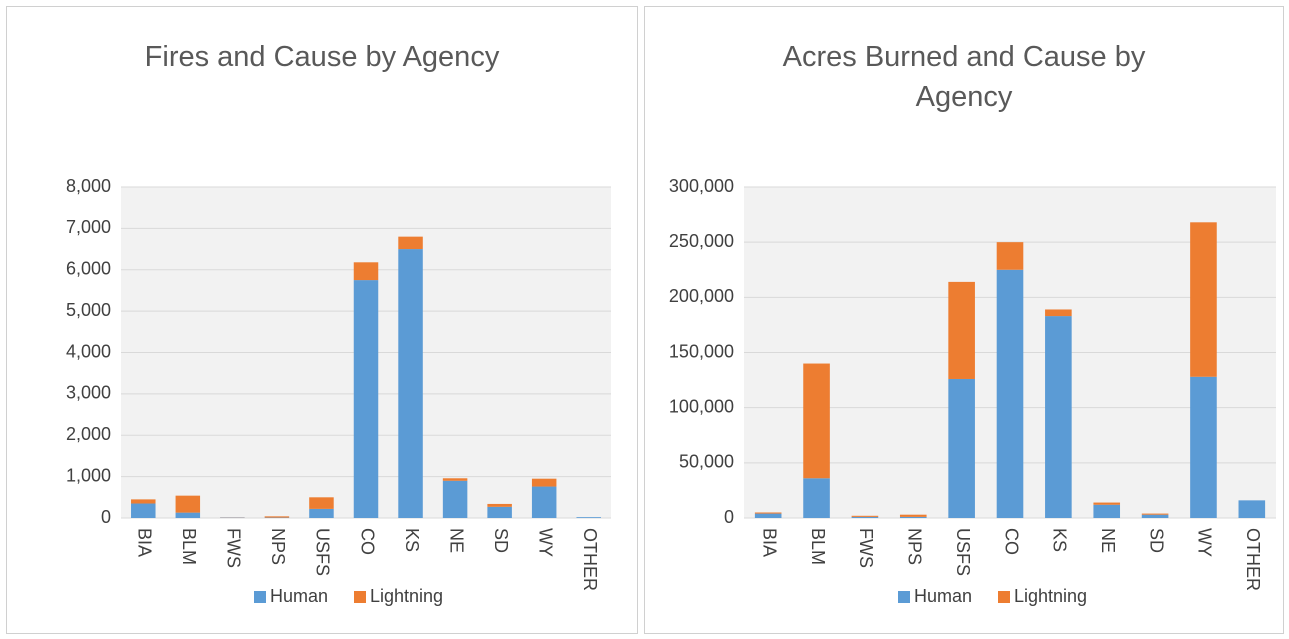 The height and width of the screenshot is (639, 1289). What do you see at coordinates (88, 393) in the screenshot?
I see `y-tick-label: 3,000` at bounding box center [88, 393].